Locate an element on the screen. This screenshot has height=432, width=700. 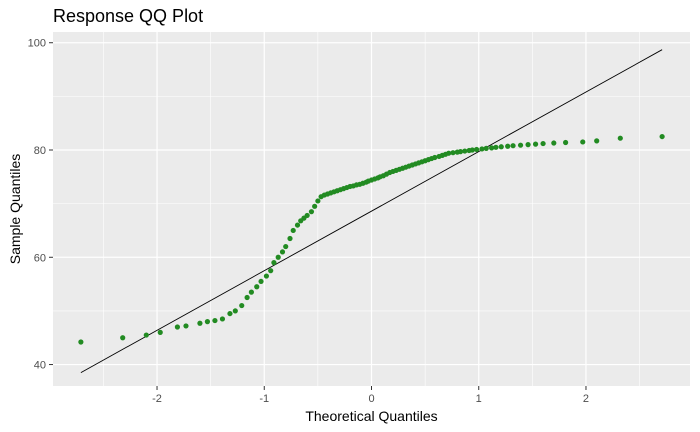
y-tick-label: 40 is located at coordinates (40, 366).